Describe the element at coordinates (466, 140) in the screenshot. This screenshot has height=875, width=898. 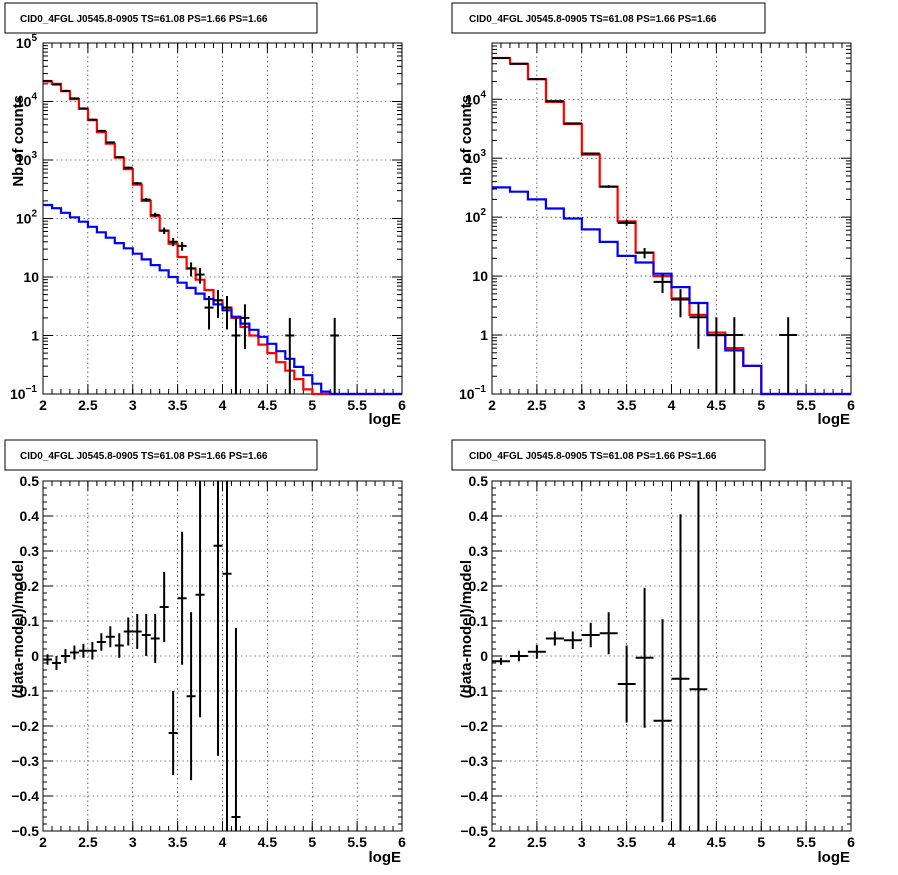
I see `y-axis-label: nb of counts` at that location.